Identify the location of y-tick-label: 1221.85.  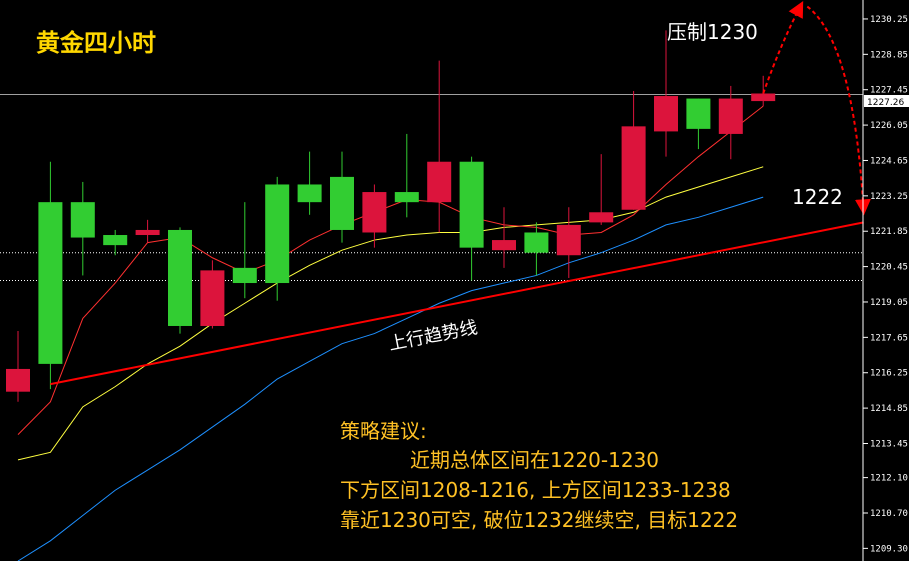
(889, 232).